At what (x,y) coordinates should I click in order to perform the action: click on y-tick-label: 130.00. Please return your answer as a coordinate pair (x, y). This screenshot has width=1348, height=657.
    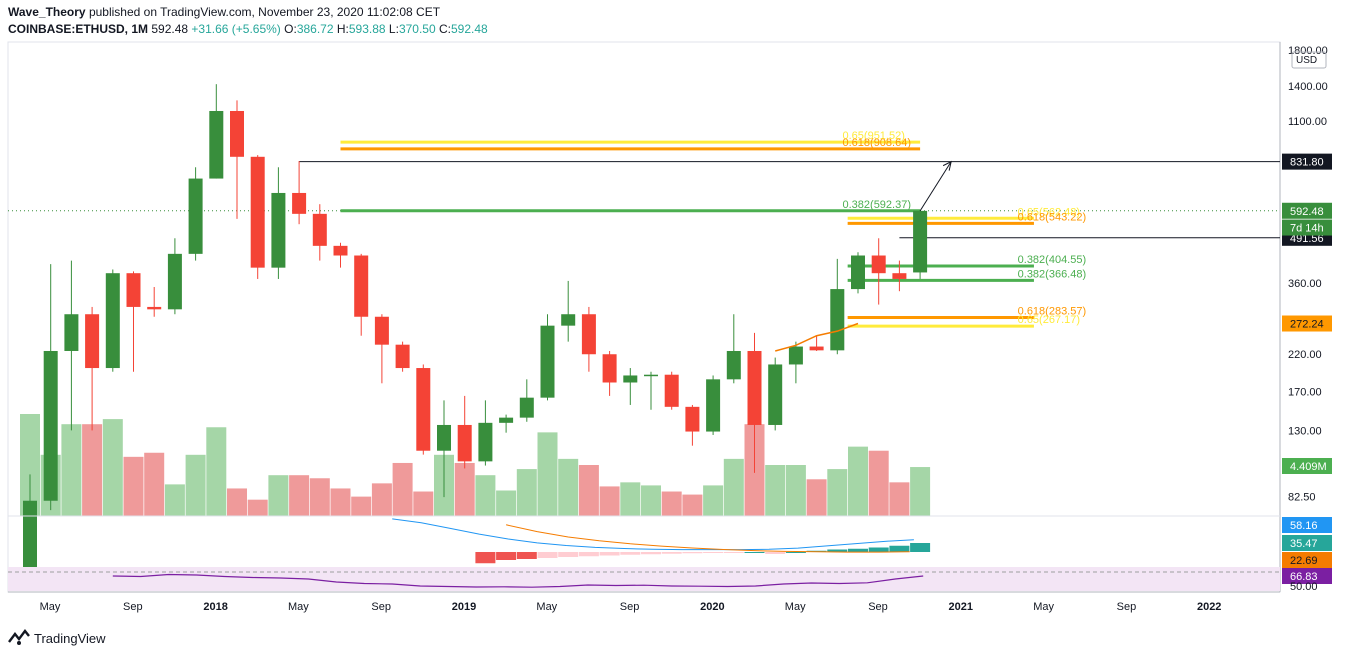
    Looking at the image, I should click on (1305, 431).